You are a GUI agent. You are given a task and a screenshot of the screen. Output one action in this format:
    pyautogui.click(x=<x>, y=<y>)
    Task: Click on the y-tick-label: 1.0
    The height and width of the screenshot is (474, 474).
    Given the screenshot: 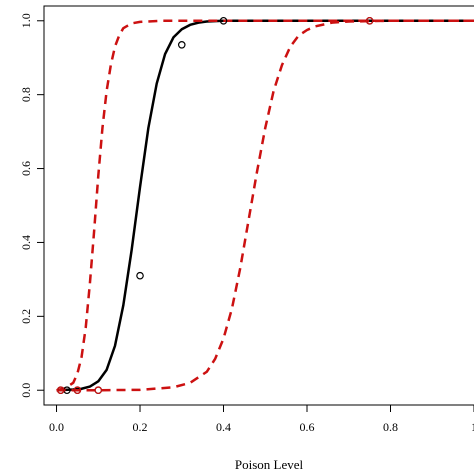 What is the action you would take?
    pyautogui.click(x=26, y=20)
    